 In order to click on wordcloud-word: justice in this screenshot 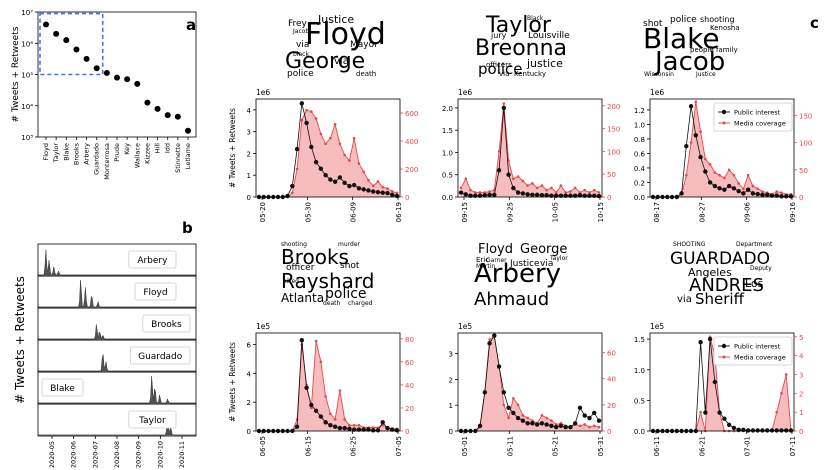, I will do `click(544, 63)`.